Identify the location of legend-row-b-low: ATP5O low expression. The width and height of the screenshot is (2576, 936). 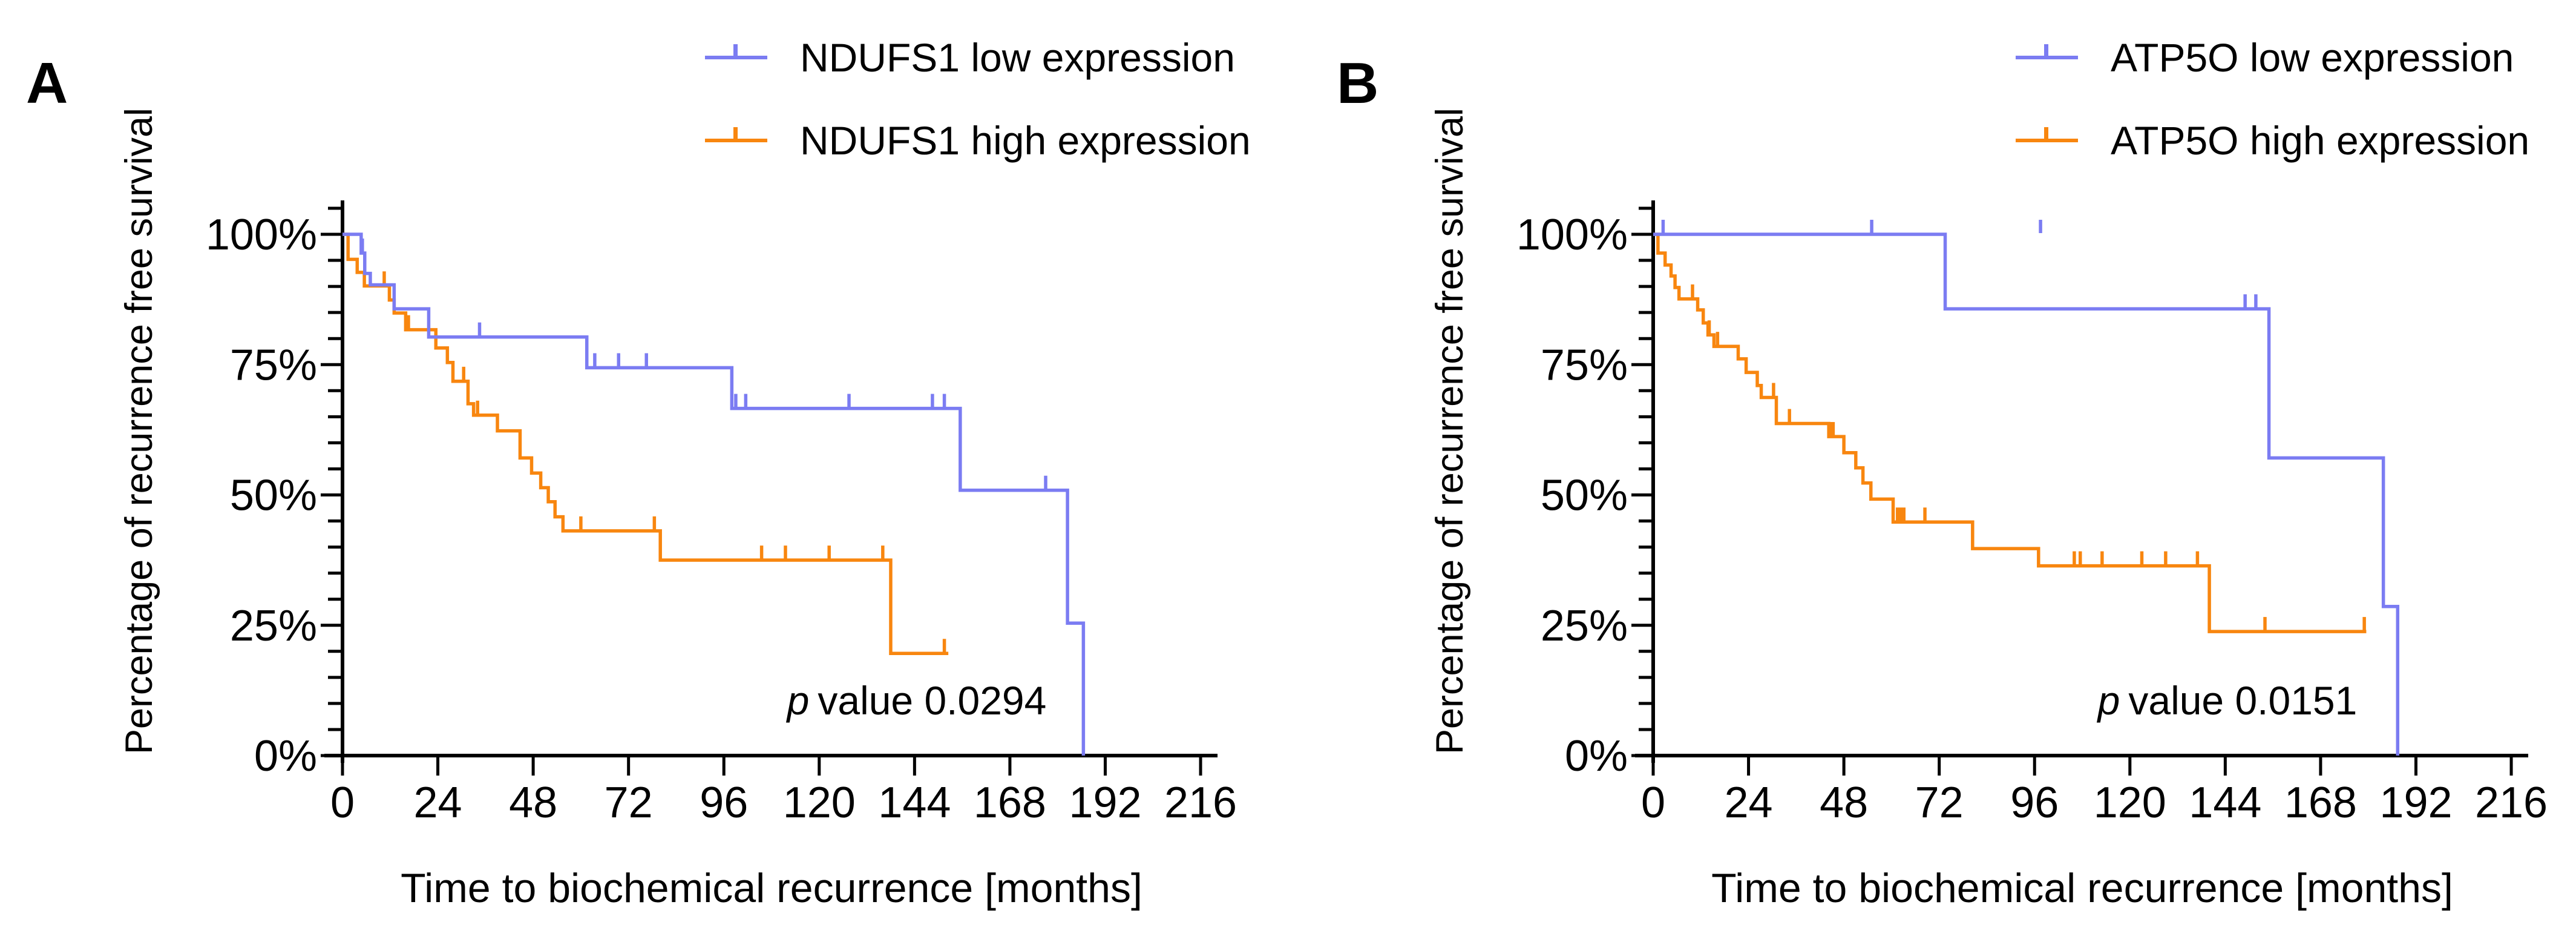
(2265, 57).